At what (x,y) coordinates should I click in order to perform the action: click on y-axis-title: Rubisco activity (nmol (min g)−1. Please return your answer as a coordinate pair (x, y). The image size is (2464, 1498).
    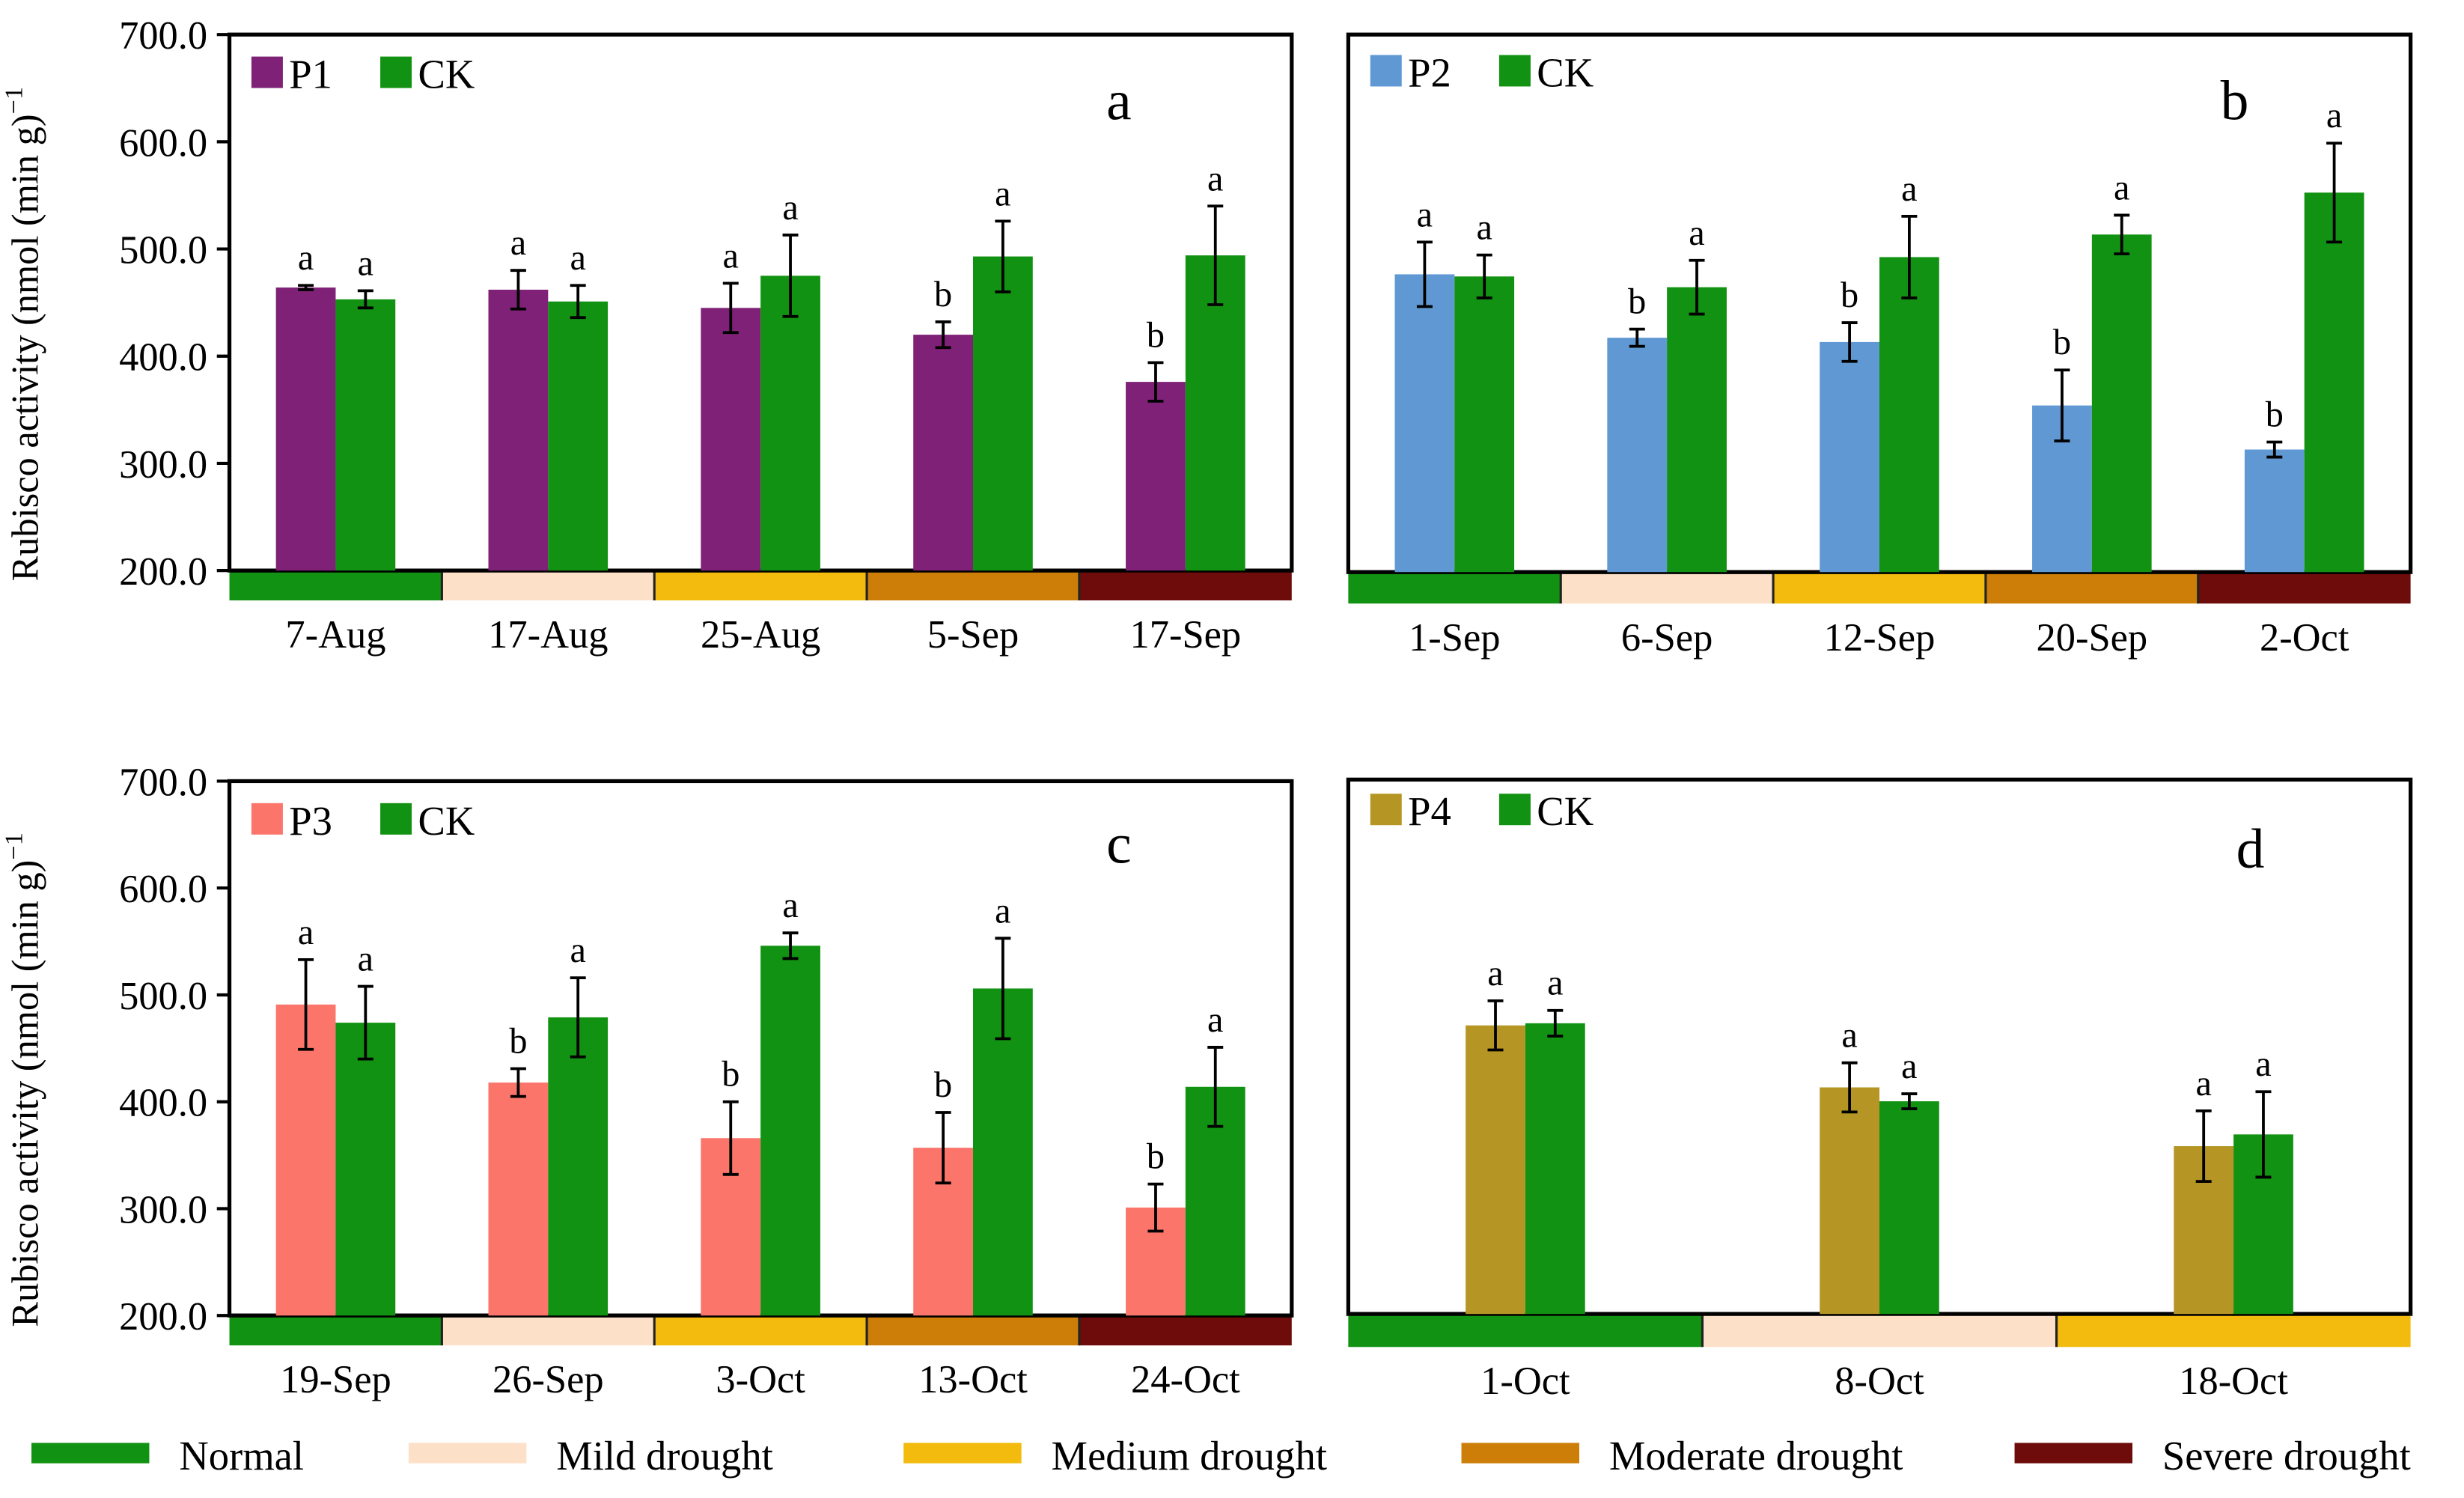
    Looking at the image, I should click on (23, 334).